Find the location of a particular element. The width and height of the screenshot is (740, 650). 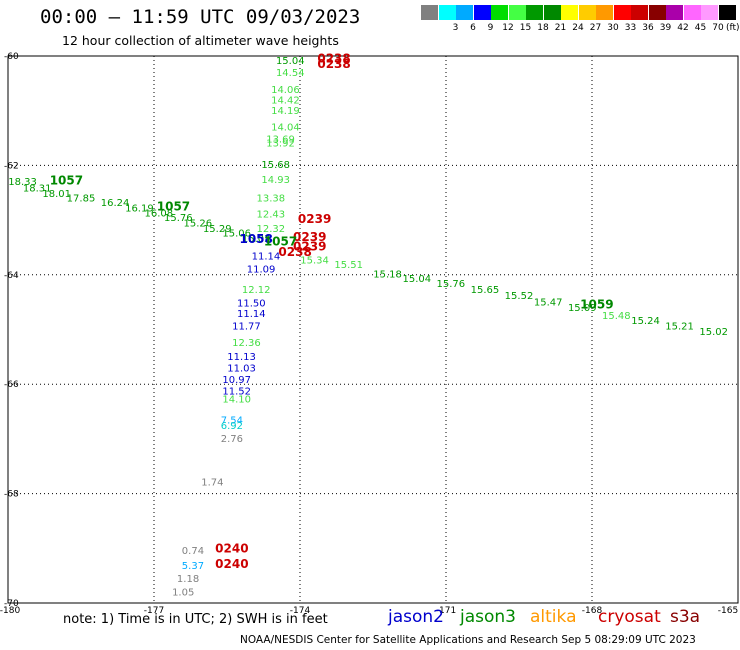

wave-height-label: 16.19 is located at coordinates (139, 208).